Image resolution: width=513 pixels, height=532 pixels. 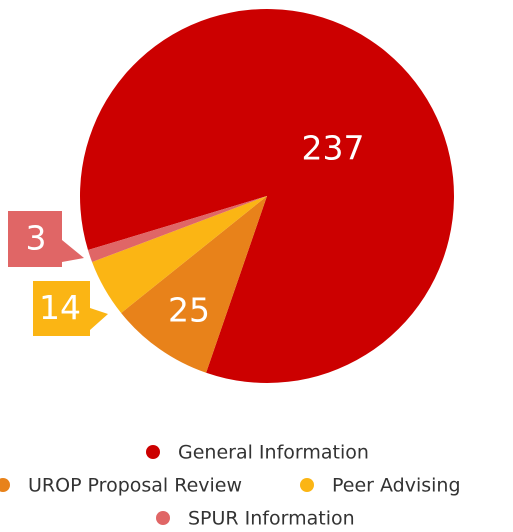 What do you see at coordinates (333, 148) in the screenshot?
I see `slice-label: 237` at bounding box center [333, 148].